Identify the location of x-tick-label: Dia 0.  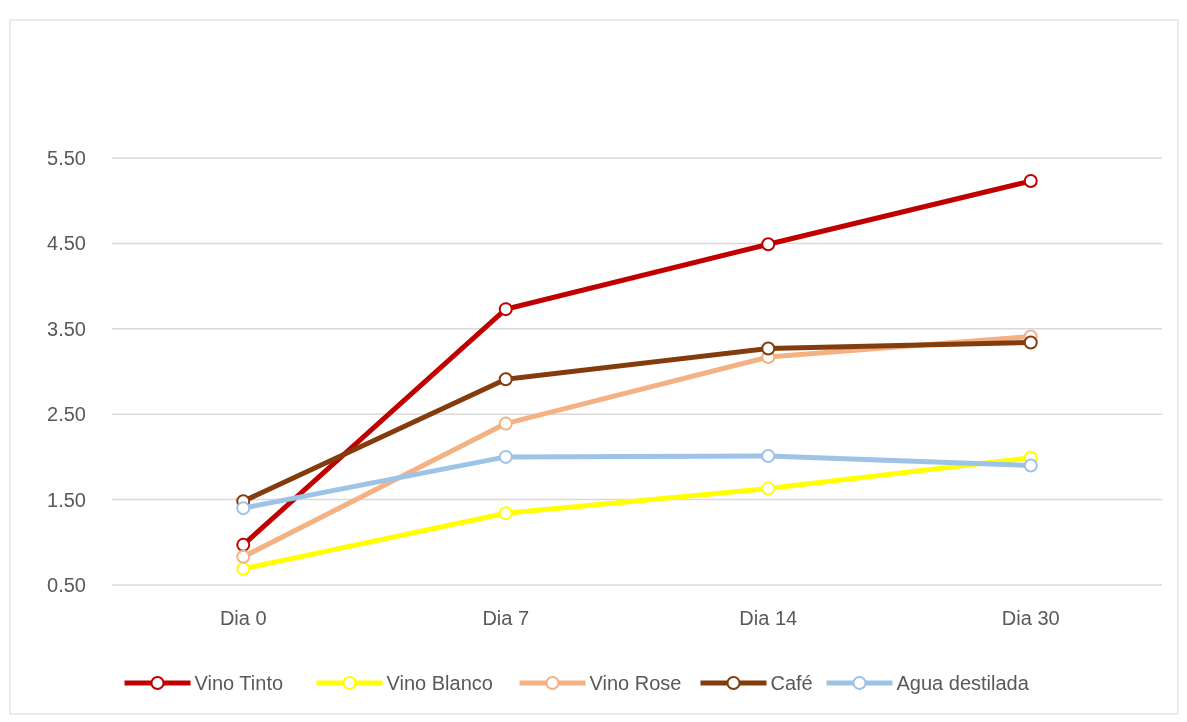
(243, 618).